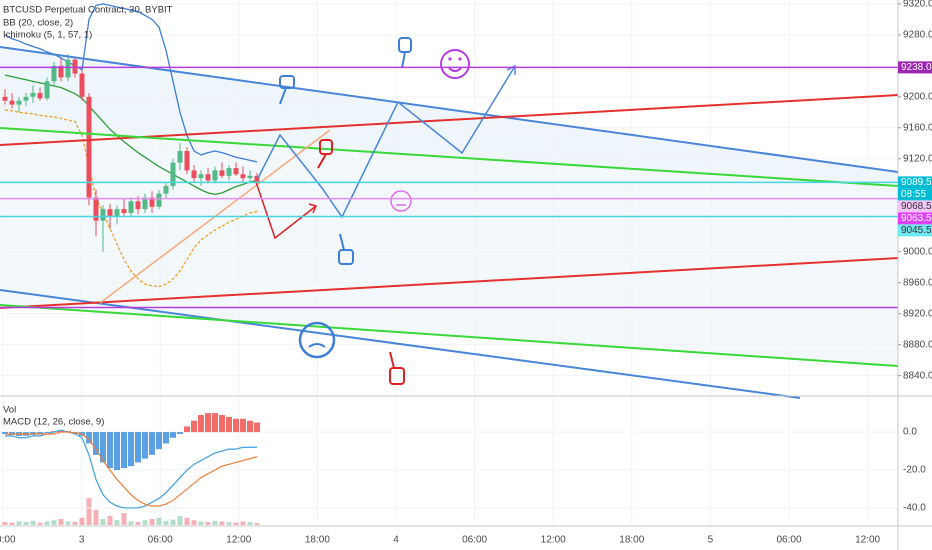 The image size is (932, 550). What do you see at coordinates (914, 508) in the screenshot?
I see `y-tick-label: -40.0` at bounding box center [914, 508].